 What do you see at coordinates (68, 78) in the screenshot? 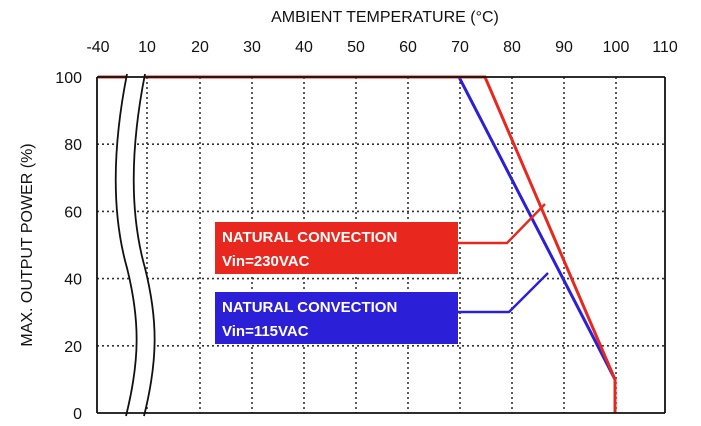
I see `y-tick-label: 100` at bounding box center [68, 78].